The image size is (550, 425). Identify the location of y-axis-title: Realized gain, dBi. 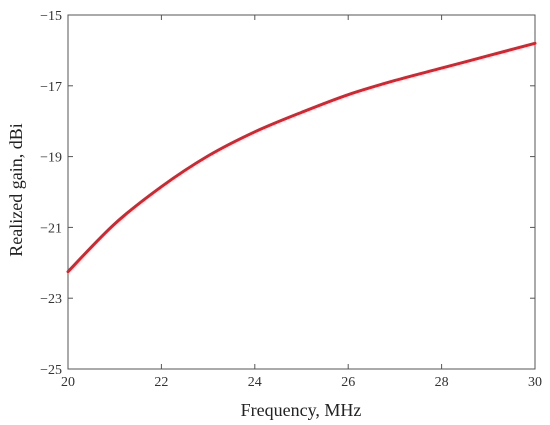
(16, 189).